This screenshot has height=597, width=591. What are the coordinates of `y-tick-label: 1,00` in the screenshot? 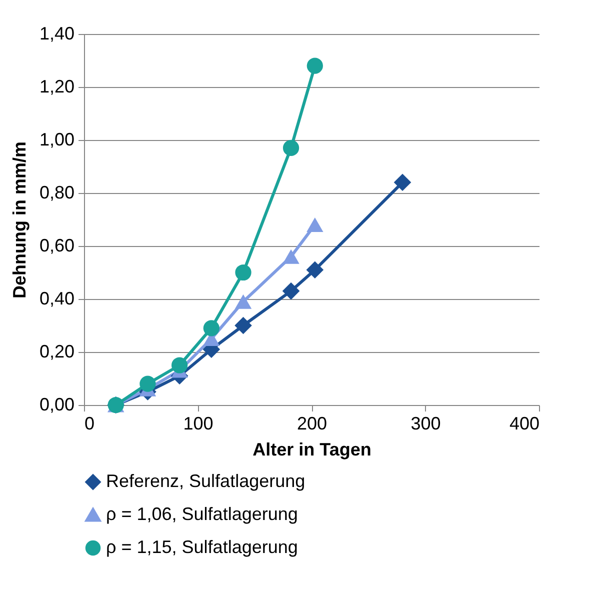 It's located at (56, 140).